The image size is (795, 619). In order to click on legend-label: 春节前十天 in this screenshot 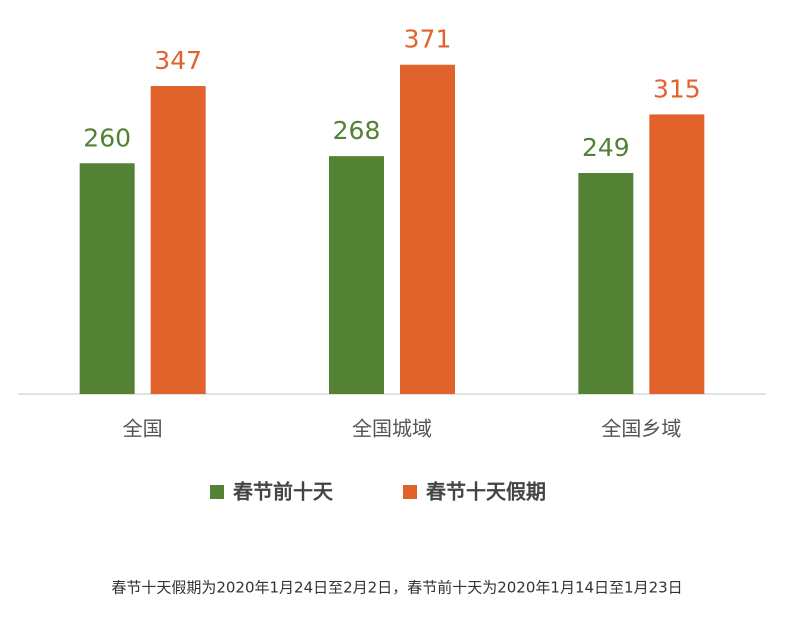, I will do `click(283, 492)`.